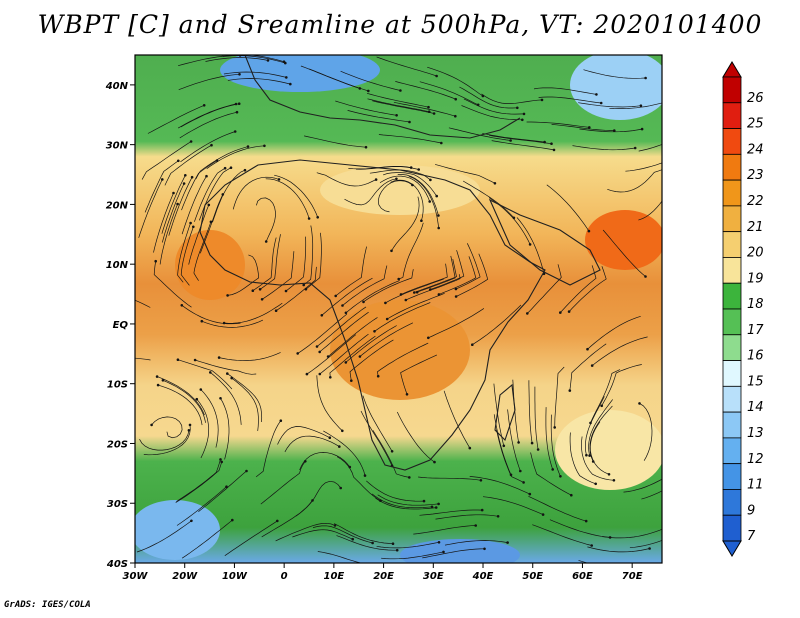  What do you see at coordinates (177, 530) in the screenshot?
I see `cold-pool-southwest` at bounding box center [177, 530].